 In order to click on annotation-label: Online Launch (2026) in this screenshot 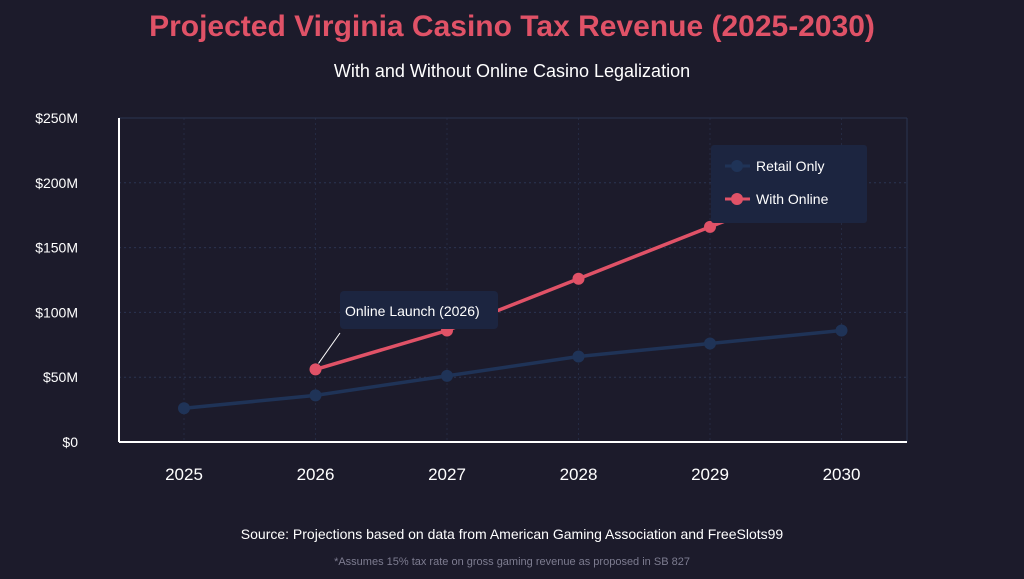, I will do `click(412, 311)`.